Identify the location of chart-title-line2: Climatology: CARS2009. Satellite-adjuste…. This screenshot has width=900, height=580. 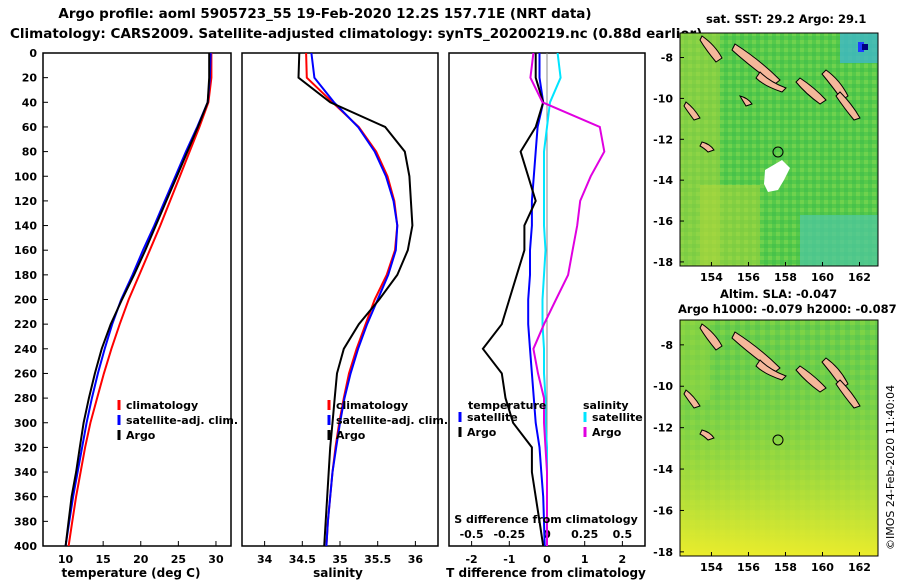
(356, 34).